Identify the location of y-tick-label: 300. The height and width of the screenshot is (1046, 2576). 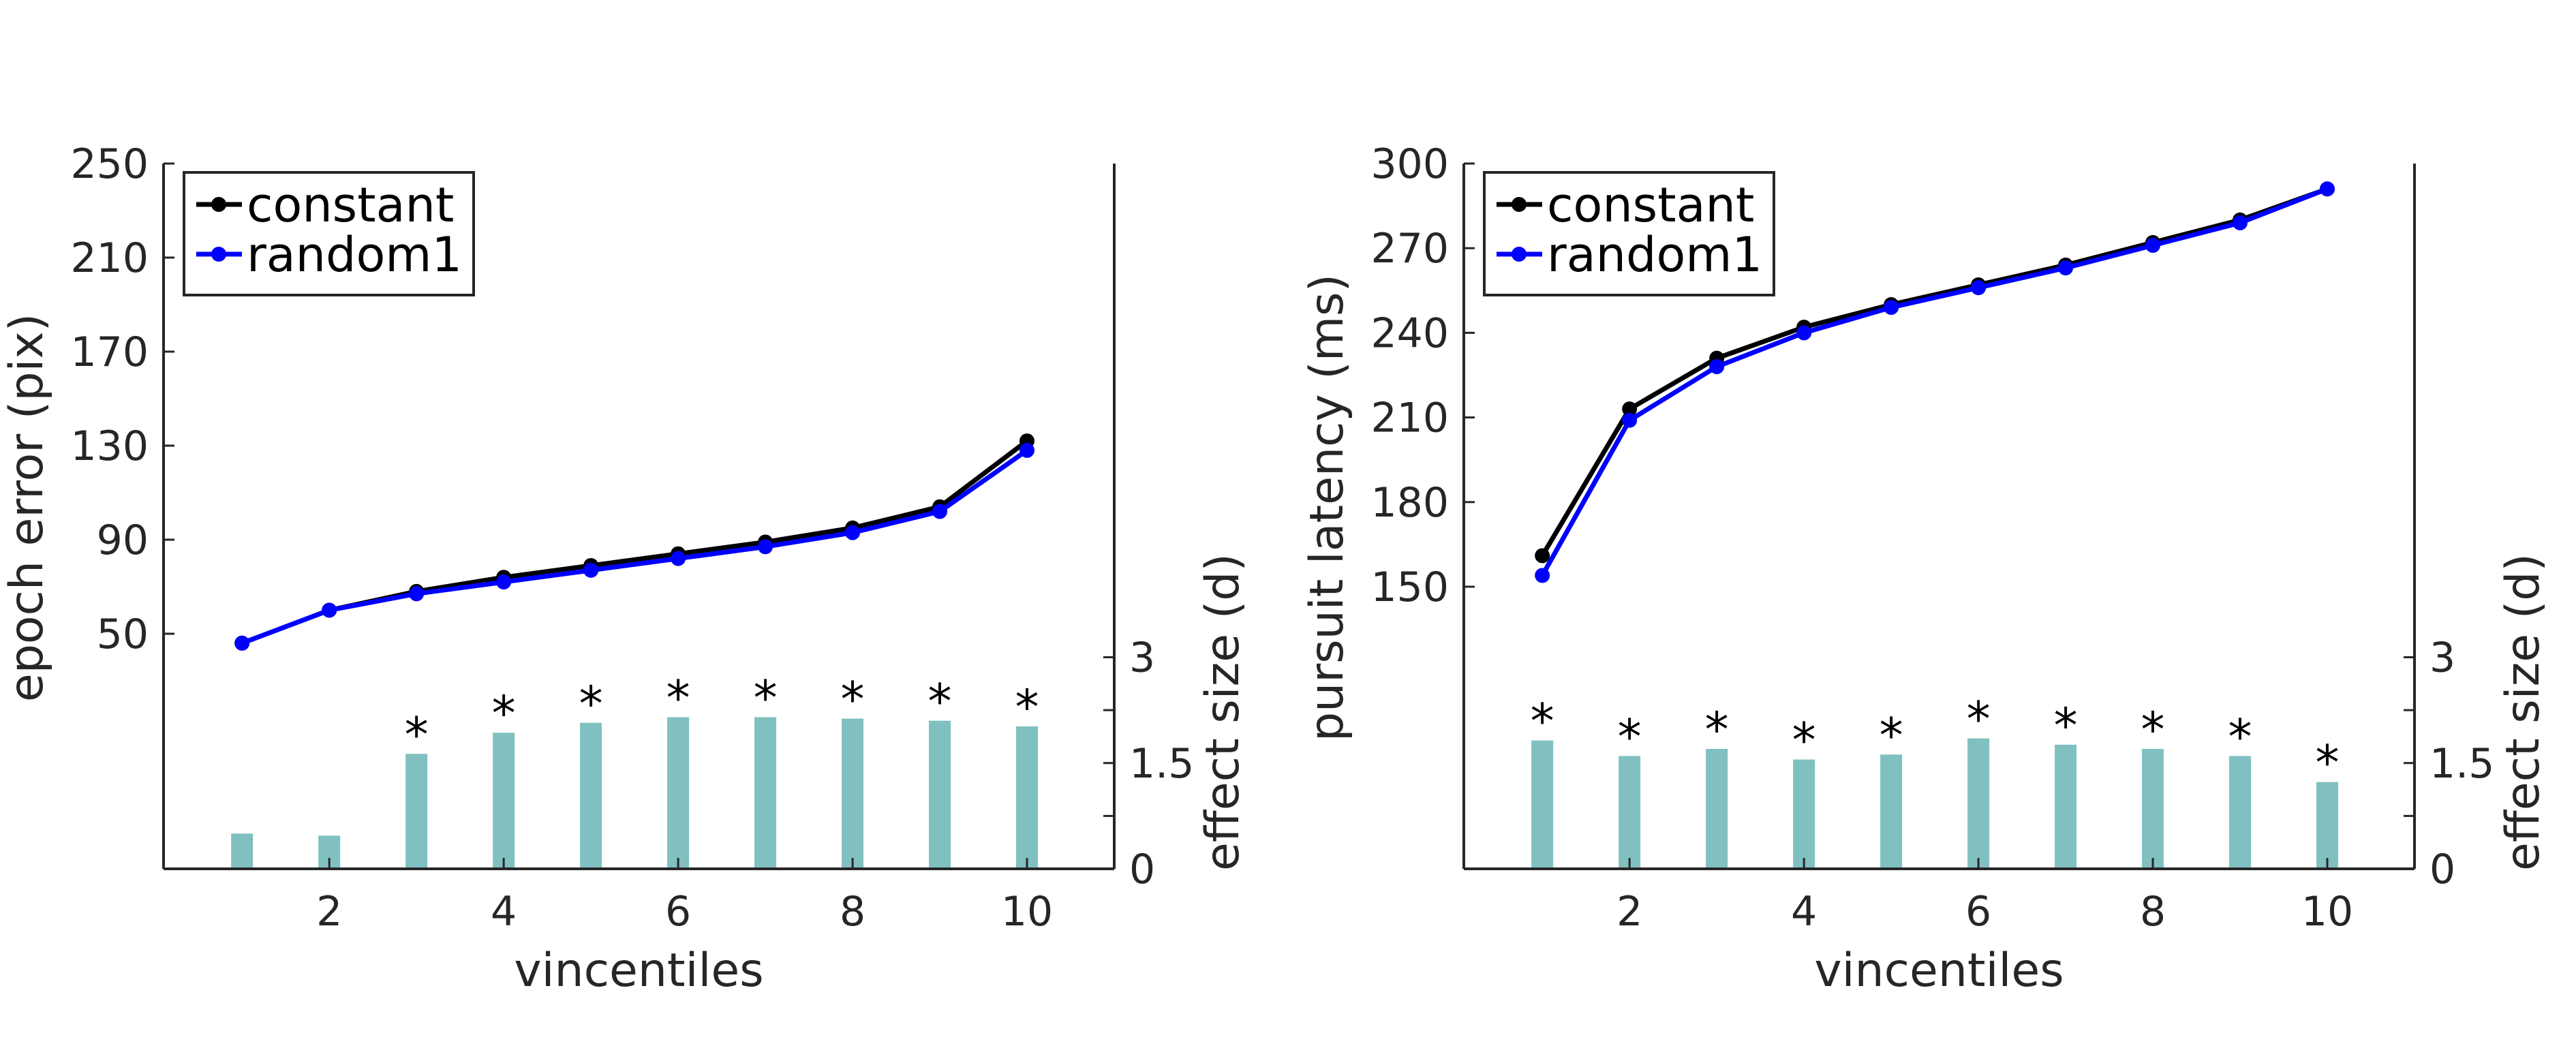
(1409, 164).